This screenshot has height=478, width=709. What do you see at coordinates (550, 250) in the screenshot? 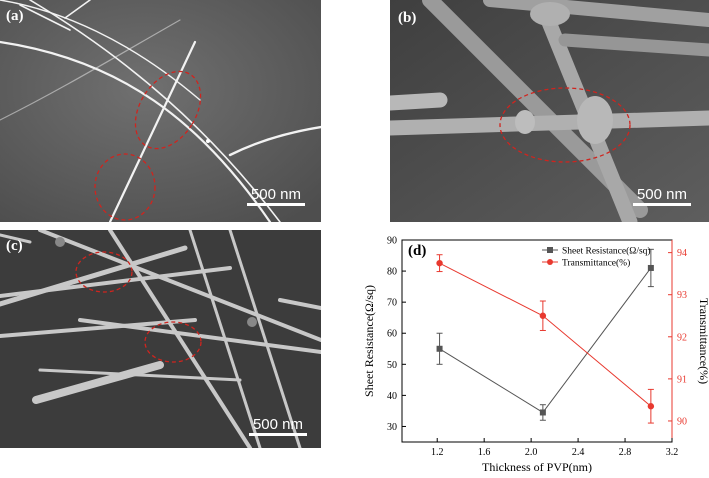
I see `legend-marker-square` at bounding box center [550, 250].